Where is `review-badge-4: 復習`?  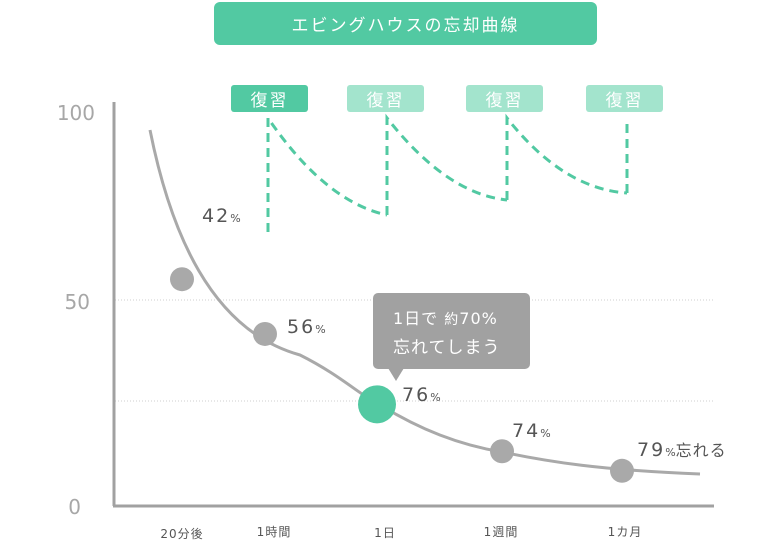 review-badge-4: 復習 is located at coordinates (624, 98).